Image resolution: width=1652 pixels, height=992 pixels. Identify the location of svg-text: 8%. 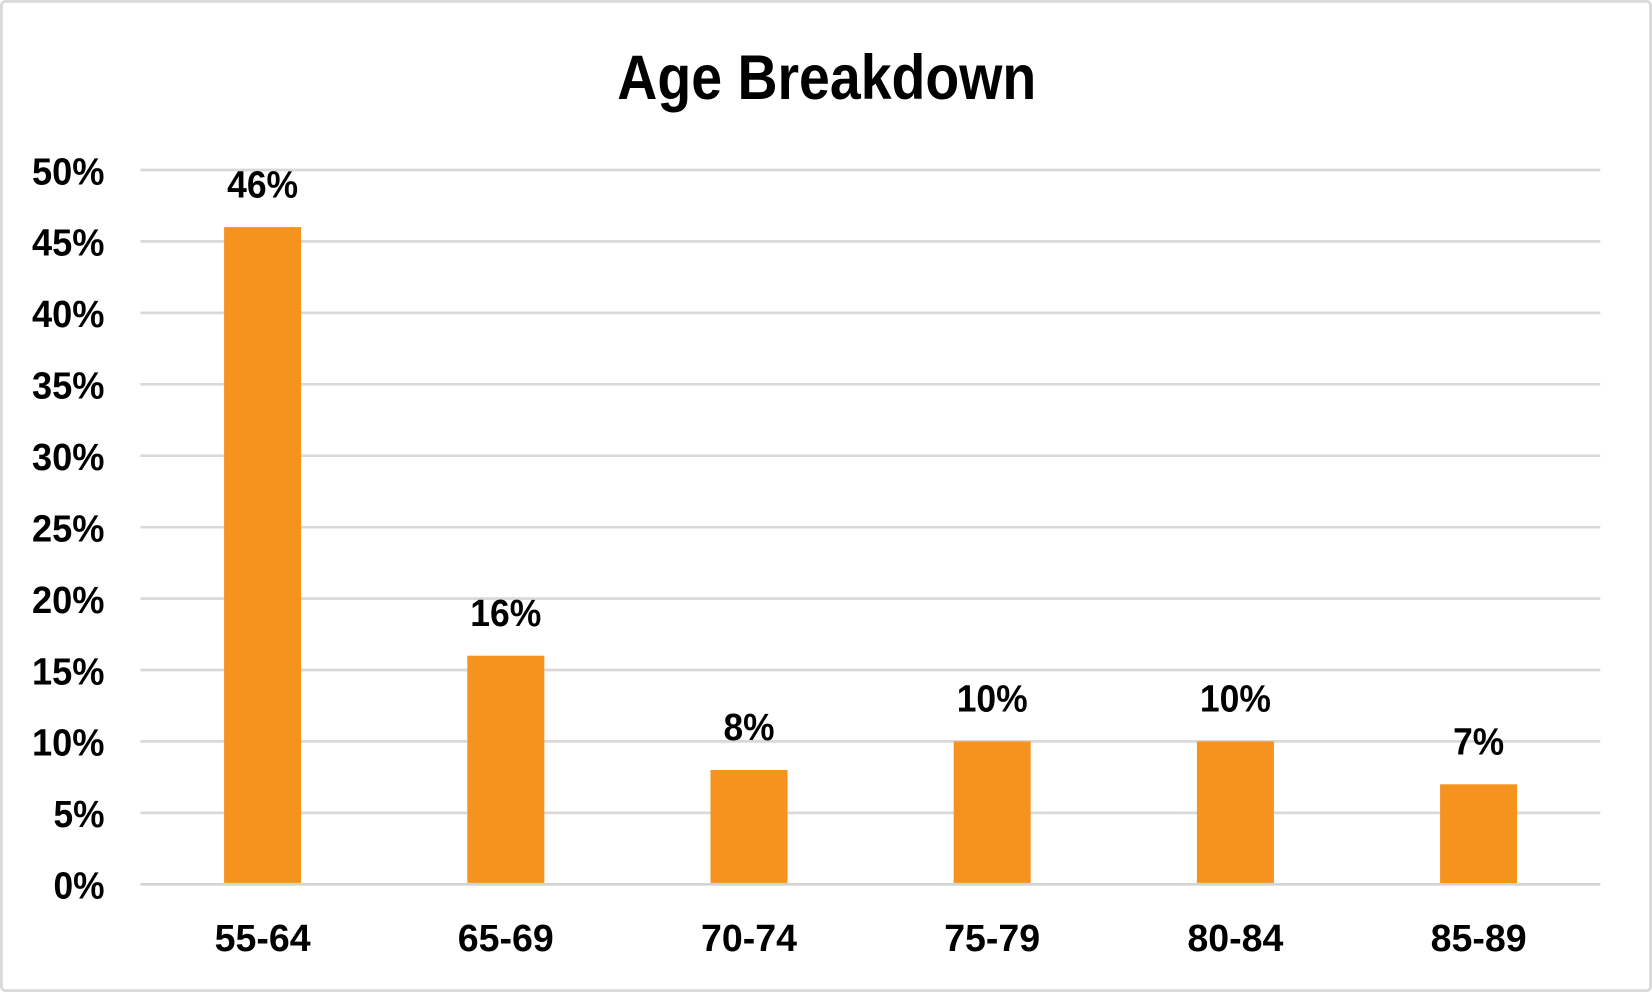
(749, 728).